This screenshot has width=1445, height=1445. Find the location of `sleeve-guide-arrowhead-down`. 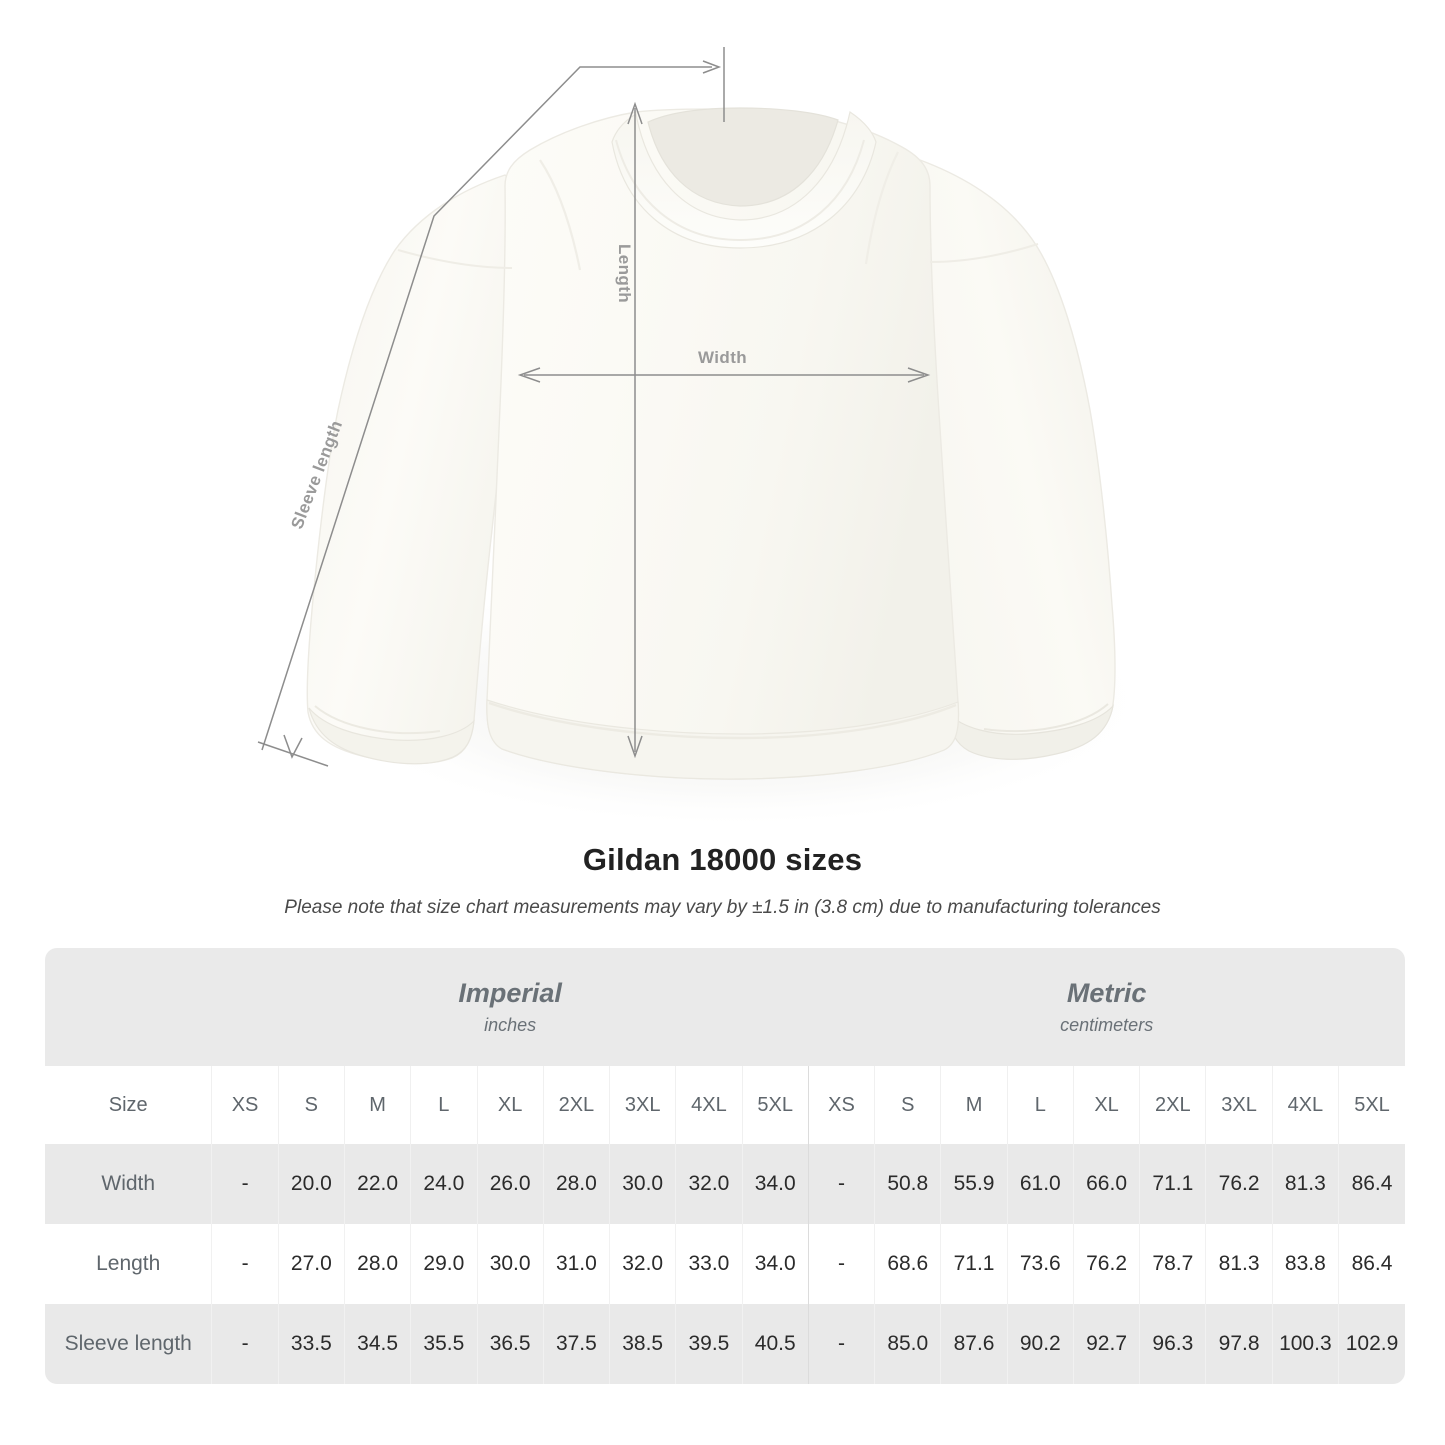

sleeve-guide-arrowhead-down is located at coordinates (293, 746).